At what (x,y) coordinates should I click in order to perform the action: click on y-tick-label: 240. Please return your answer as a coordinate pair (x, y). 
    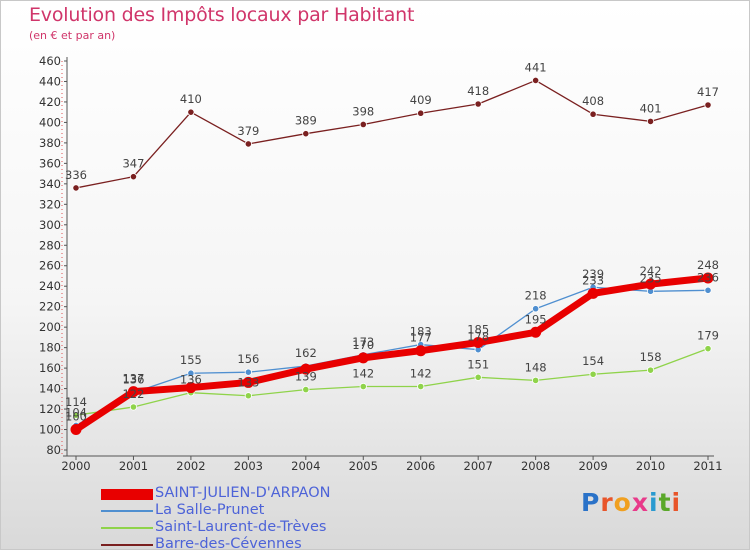
    Looking at the image, I should click on (50, 286).